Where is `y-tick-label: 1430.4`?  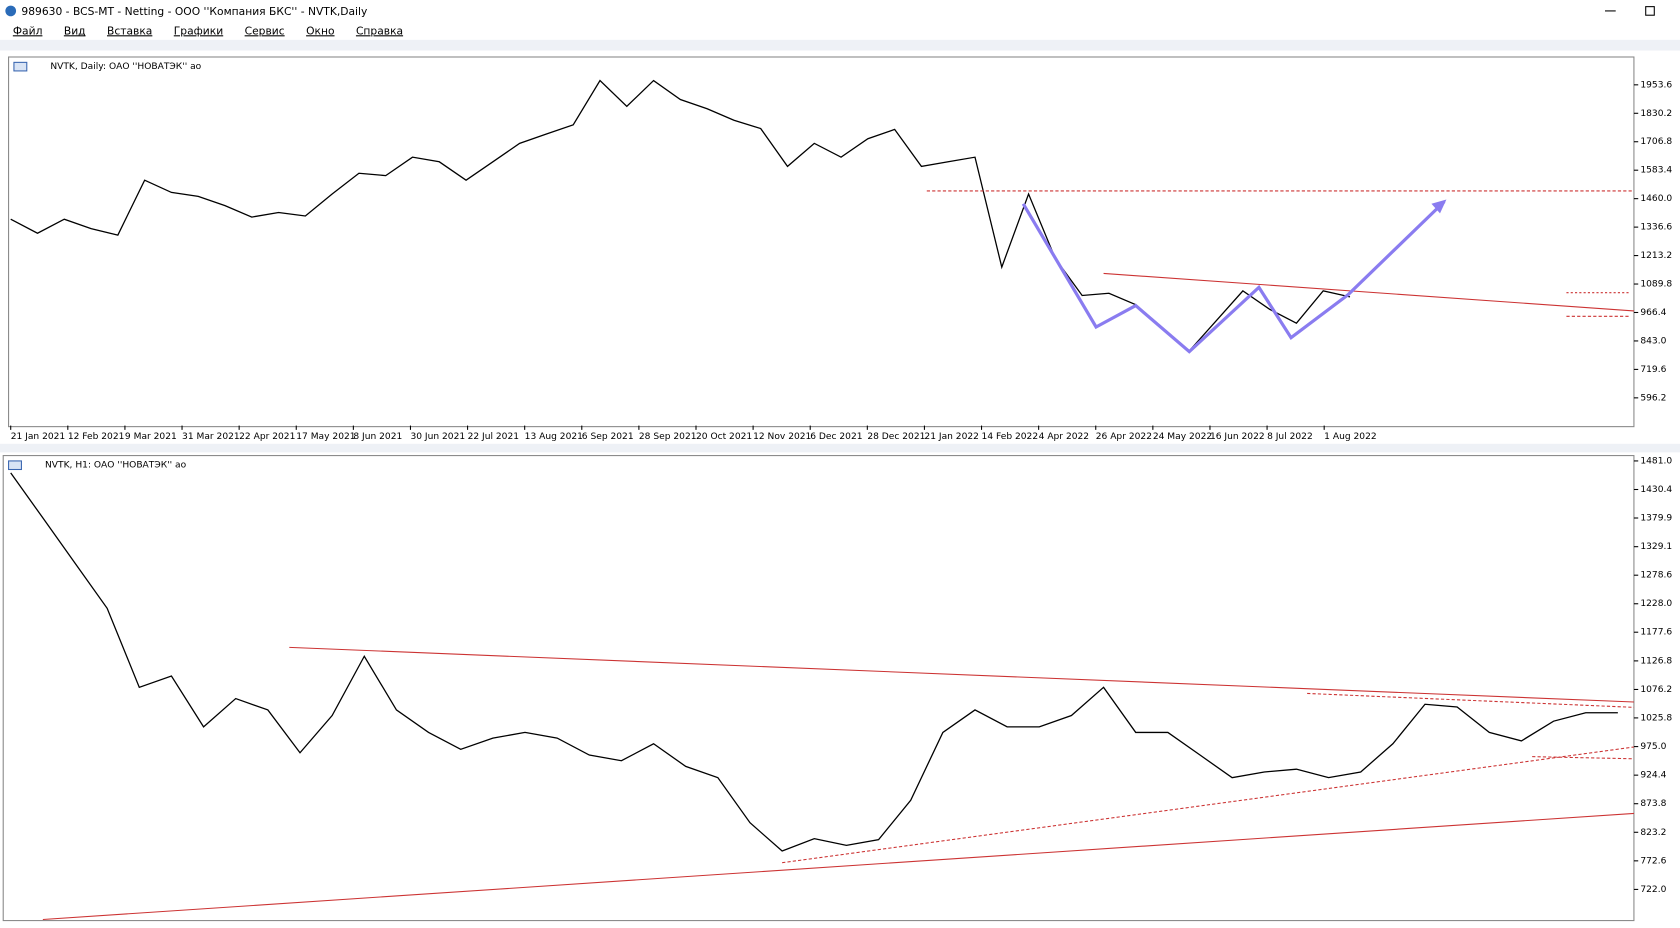 y-tick-label: 1430.4 is located at coordinates (1656, 490).